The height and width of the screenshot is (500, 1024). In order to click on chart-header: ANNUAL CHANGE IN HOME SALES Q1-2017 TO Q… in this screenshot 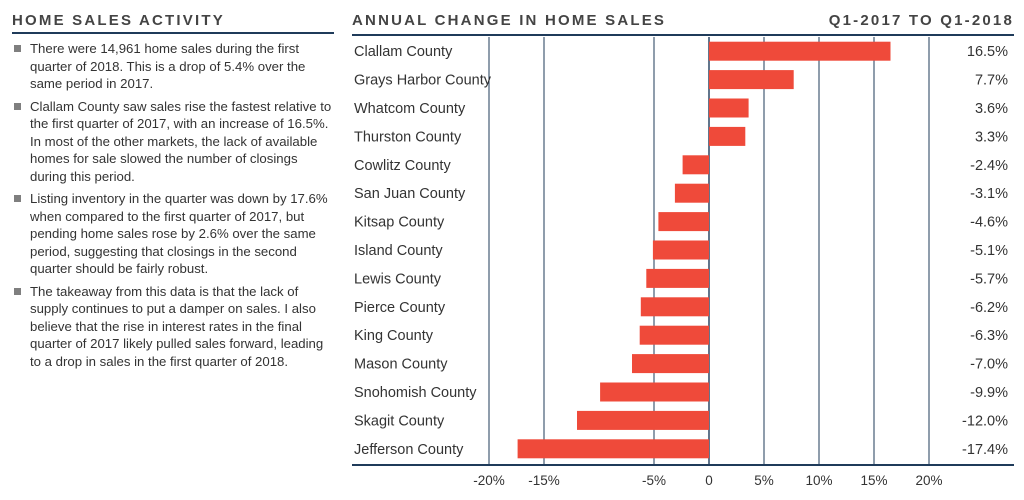, I will do `click(683, 24)`.